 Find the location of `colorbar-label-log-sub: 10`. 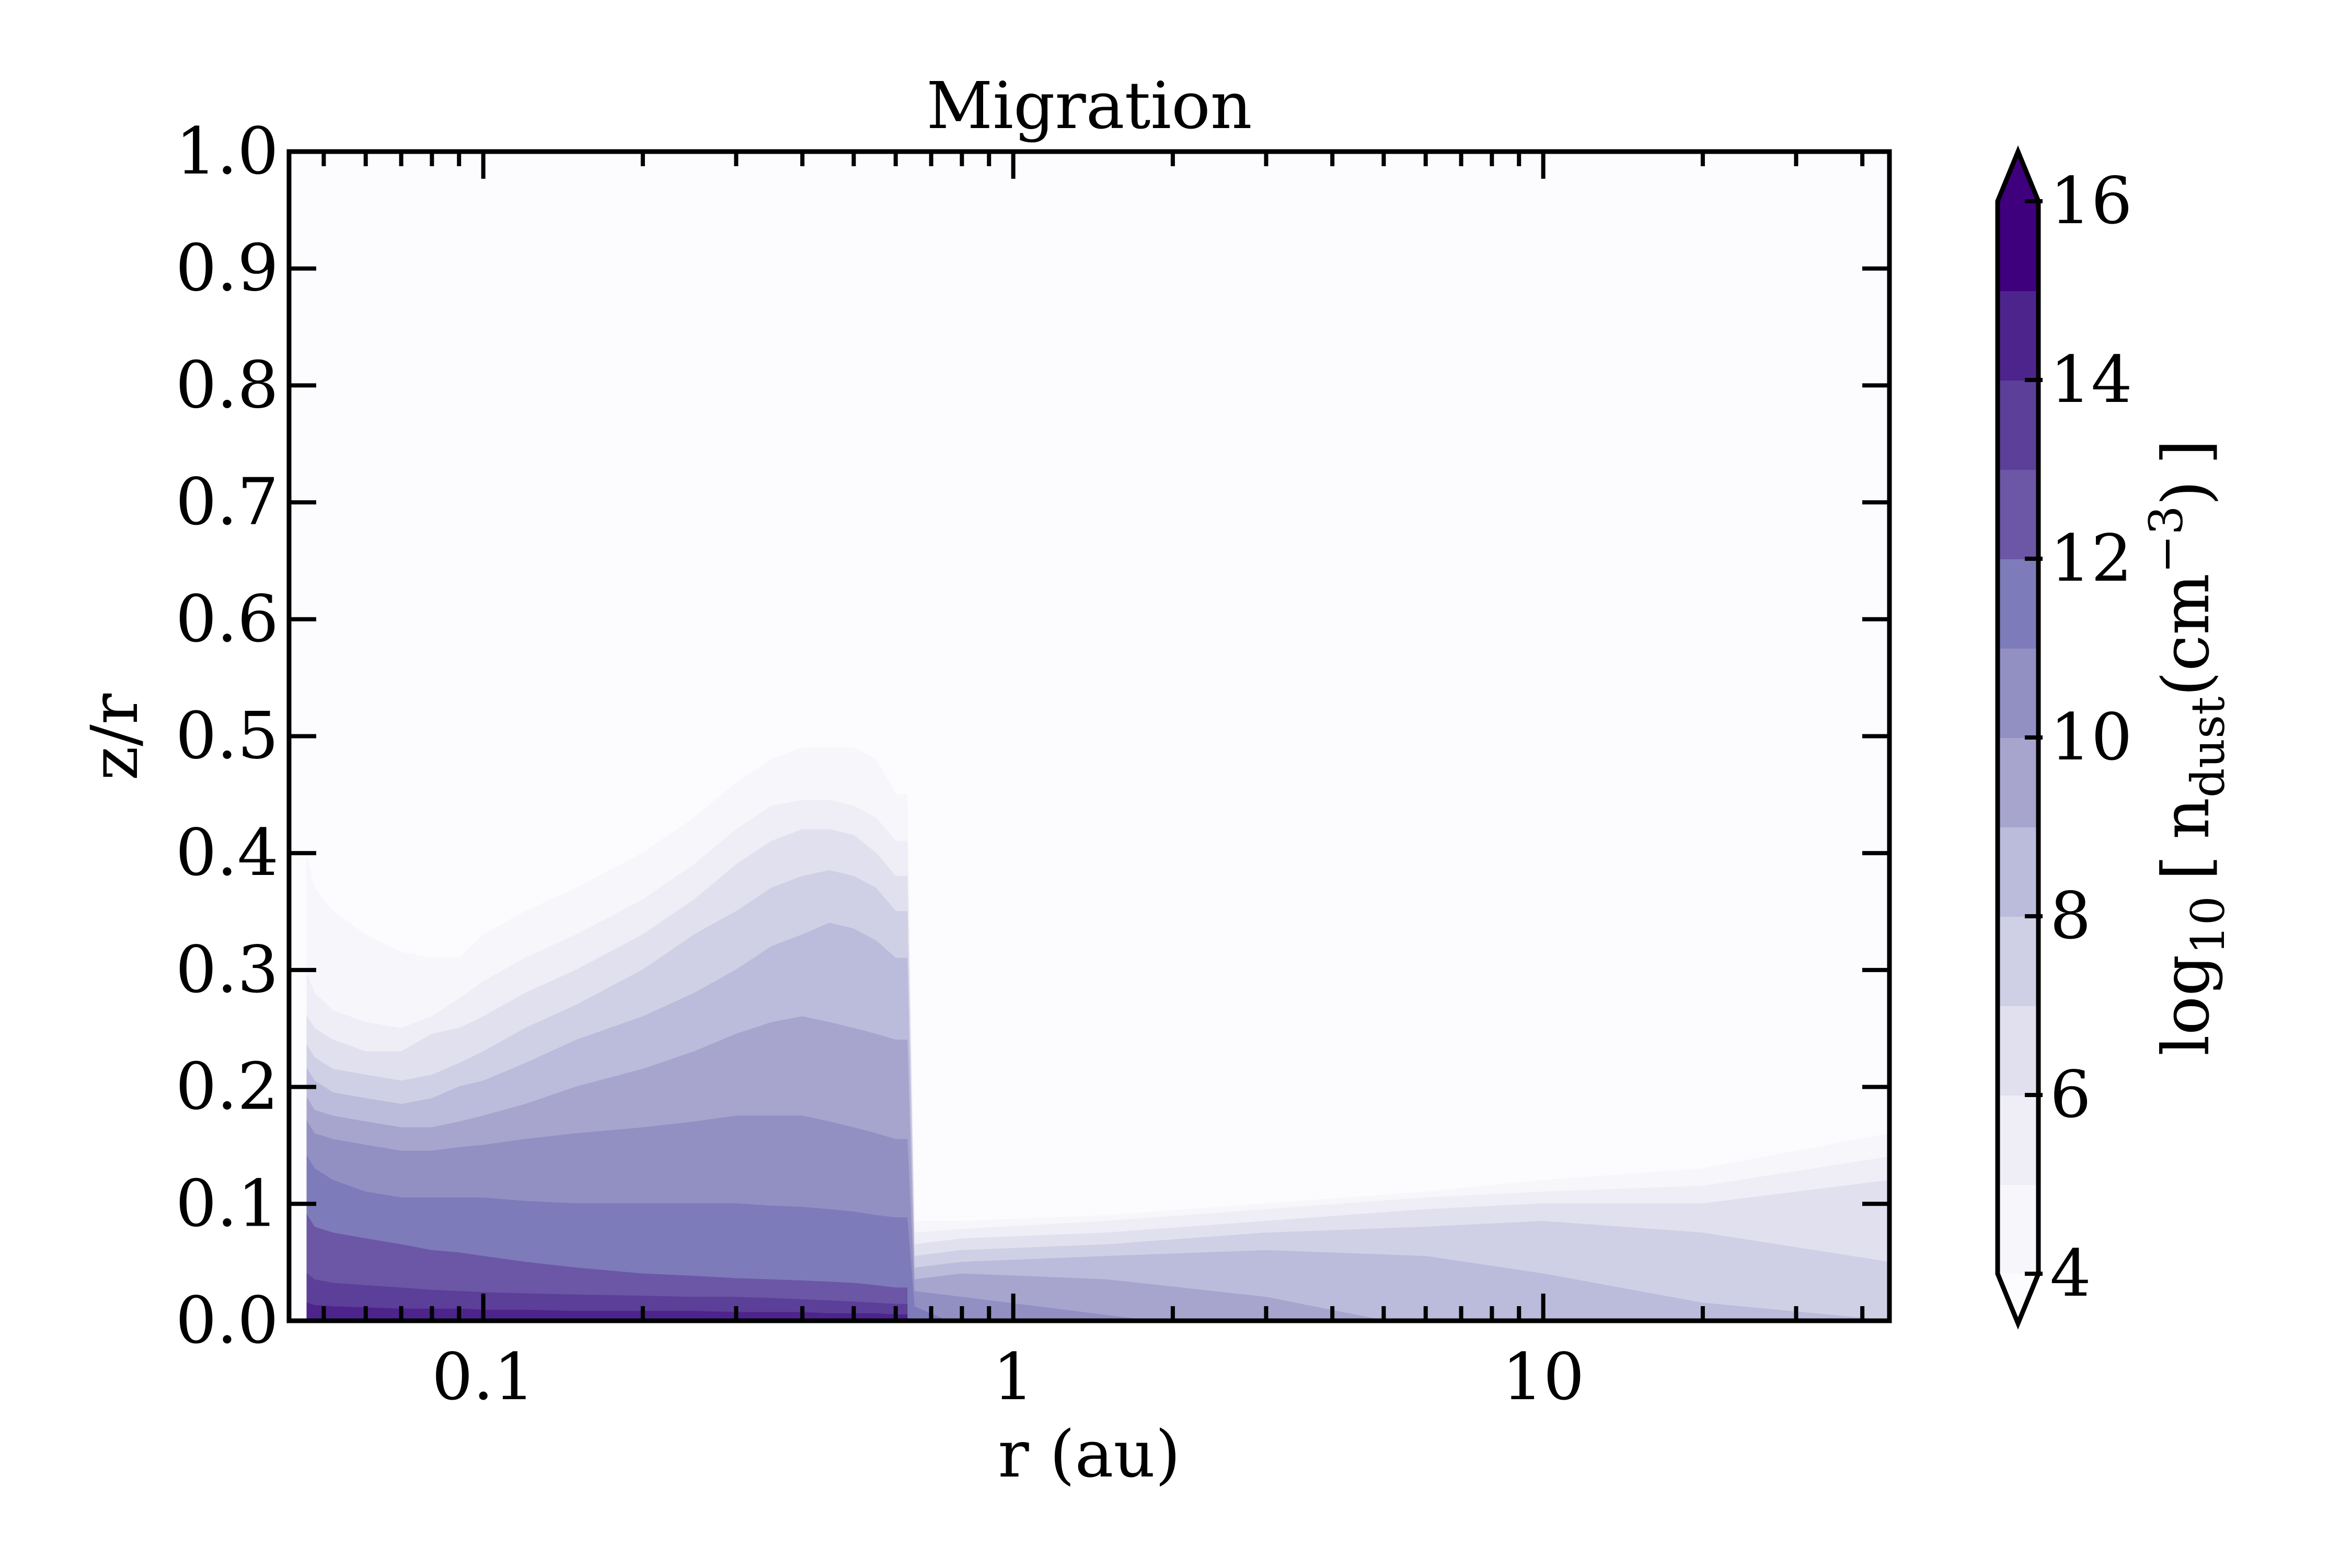

colorbar-label-log-sub: 10 is located at coordinates (2208, 925).